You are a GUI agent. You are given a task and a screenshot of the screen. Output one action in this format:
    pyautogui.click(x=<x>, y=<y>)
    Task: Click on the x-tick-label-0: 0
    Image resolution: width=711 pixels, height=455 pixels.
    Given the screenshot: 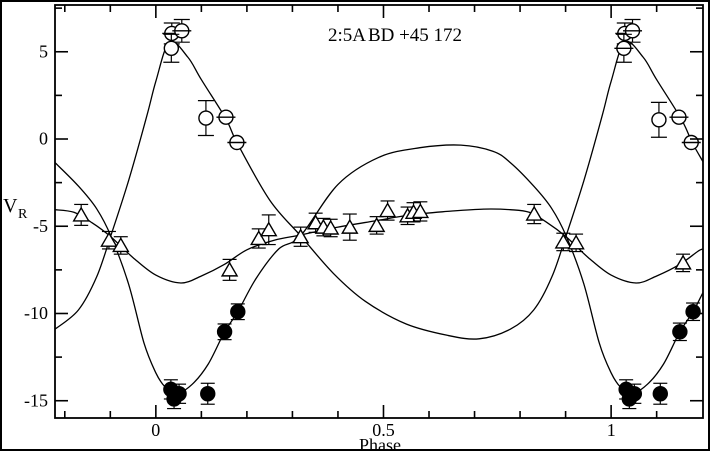 What is the action you would take?
    pyautogui.click(x=155, y=430)
    